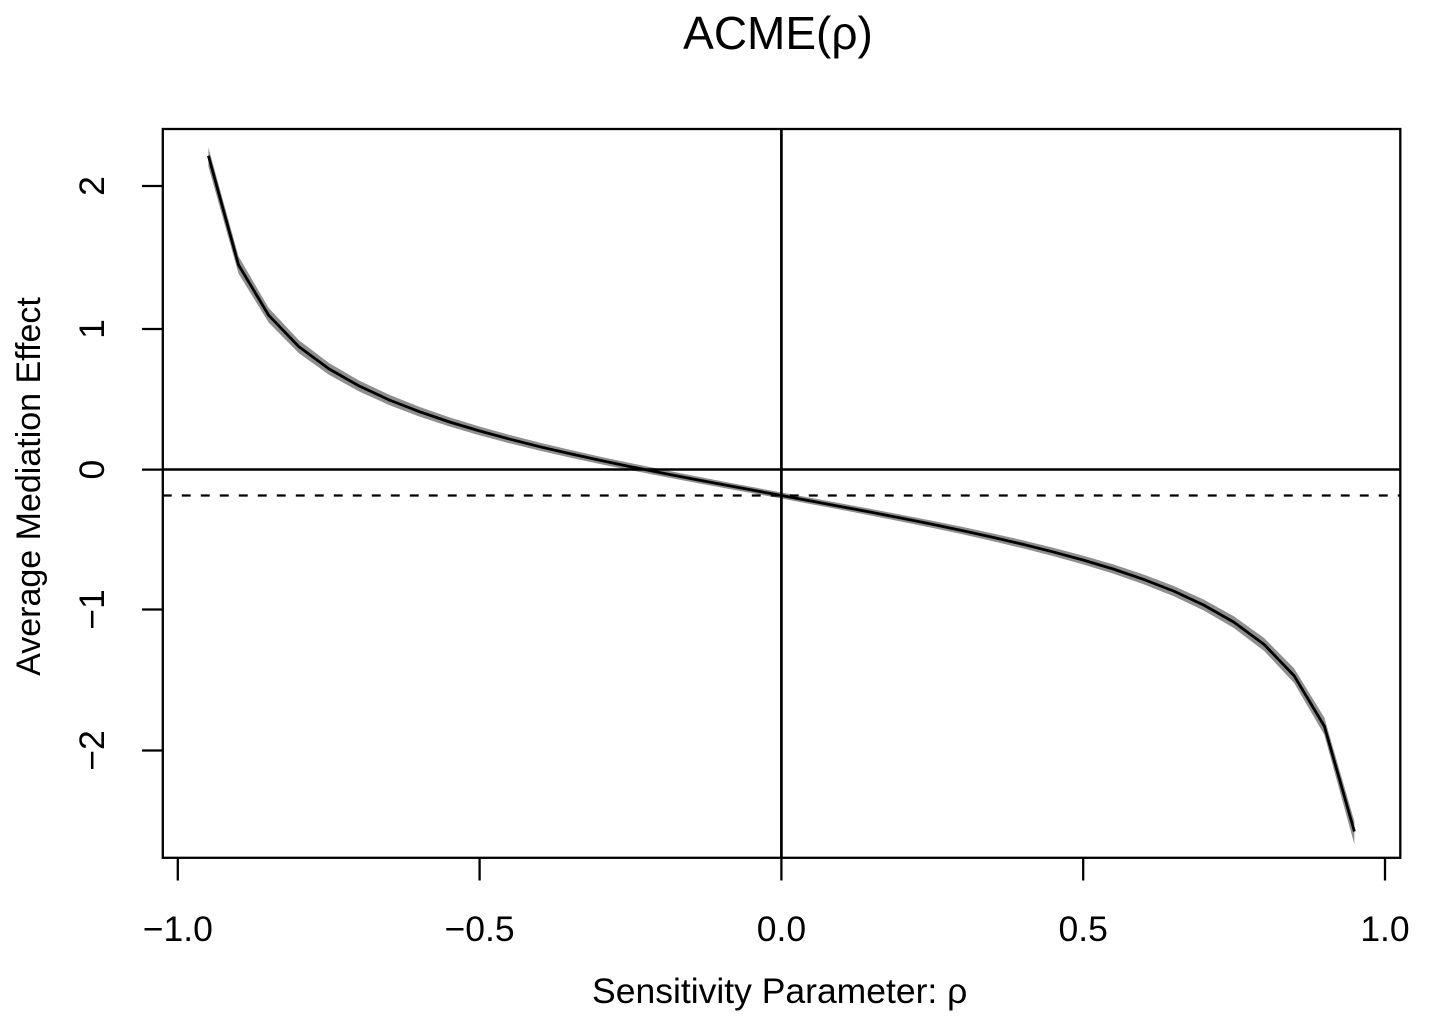 Image resolution: width=1429 pixels, height=1020 pixels. Describe the element at coordinates (92, 609) in the screenshot. I see `svg-text: −1` at that location.